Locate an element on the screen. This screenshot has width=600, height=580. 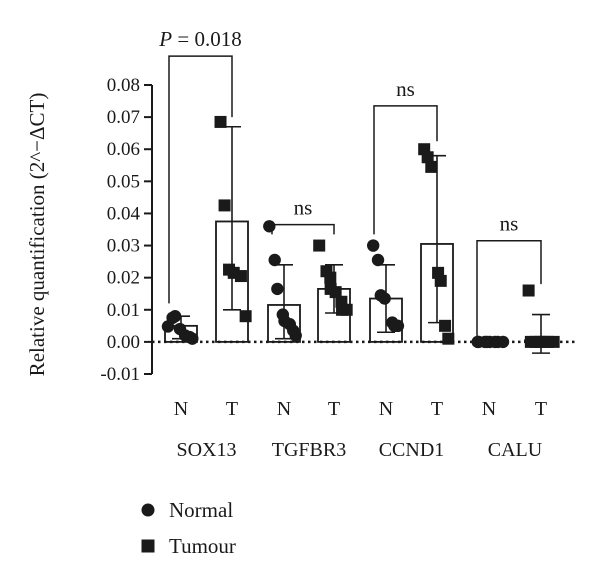
gene-label: SOX13 is located at coordinates (206, 450).